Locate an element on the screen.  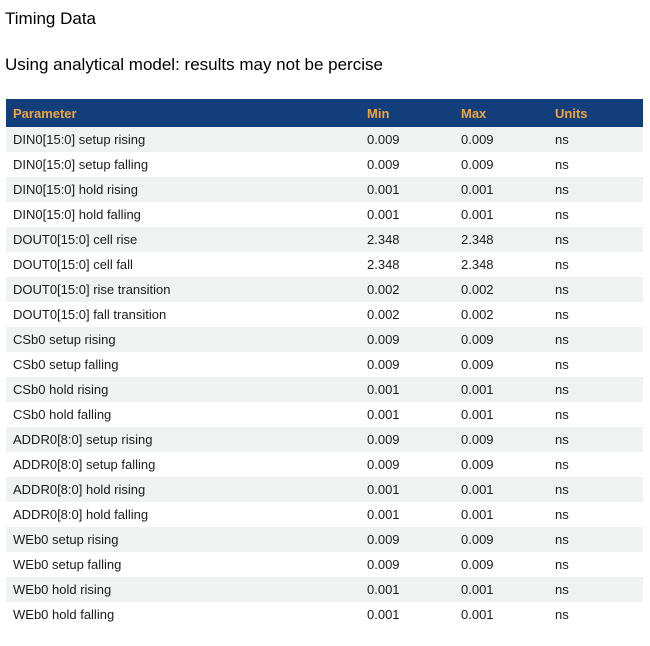
table-row: ADDR0[8:0] hold falling 0.001 0.001 ns is located at coordinates (324, 514).